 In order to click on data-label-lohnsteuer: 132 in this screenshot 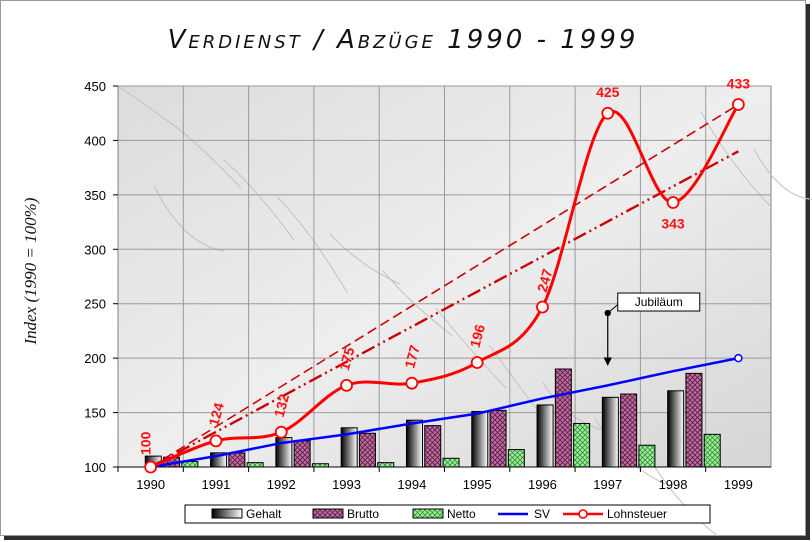, I will do `click(282, 405)`.